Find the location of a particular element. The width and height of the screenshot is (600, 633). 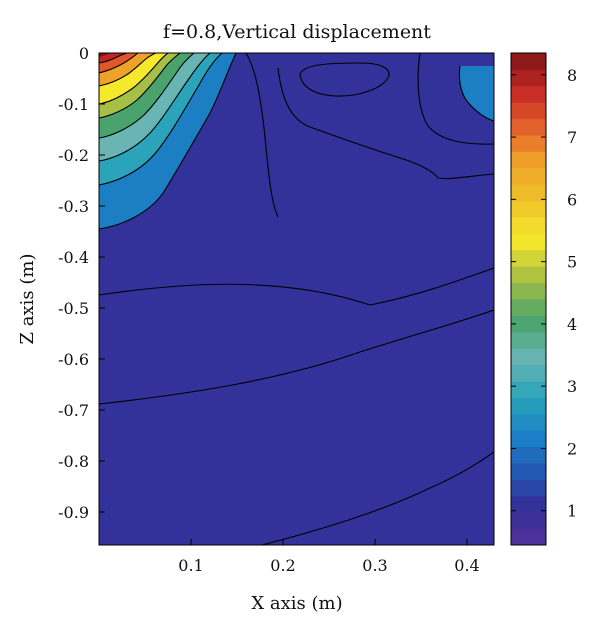

colorbar: 1 2 3 4 5 6 7 8 is located at coordinates (543, 299).